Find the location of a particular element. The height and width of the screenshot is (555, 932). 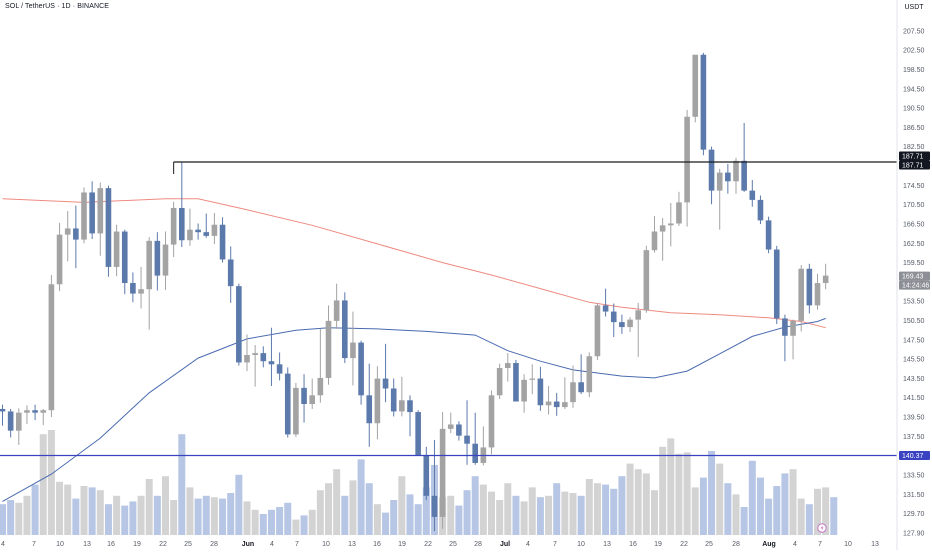

price-currency-label: USDT is located at coordinates (914, 7).